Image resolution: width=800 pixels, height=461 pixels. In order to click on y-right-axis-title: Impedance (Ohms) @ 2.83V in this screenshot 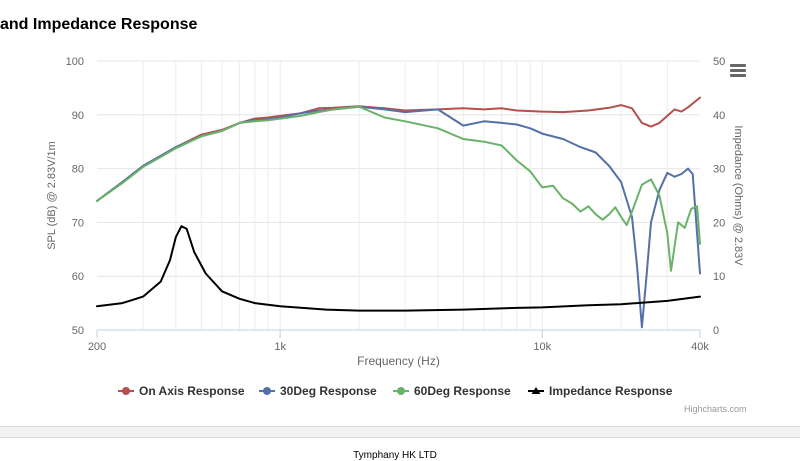, I will do `click(738, 195)`.